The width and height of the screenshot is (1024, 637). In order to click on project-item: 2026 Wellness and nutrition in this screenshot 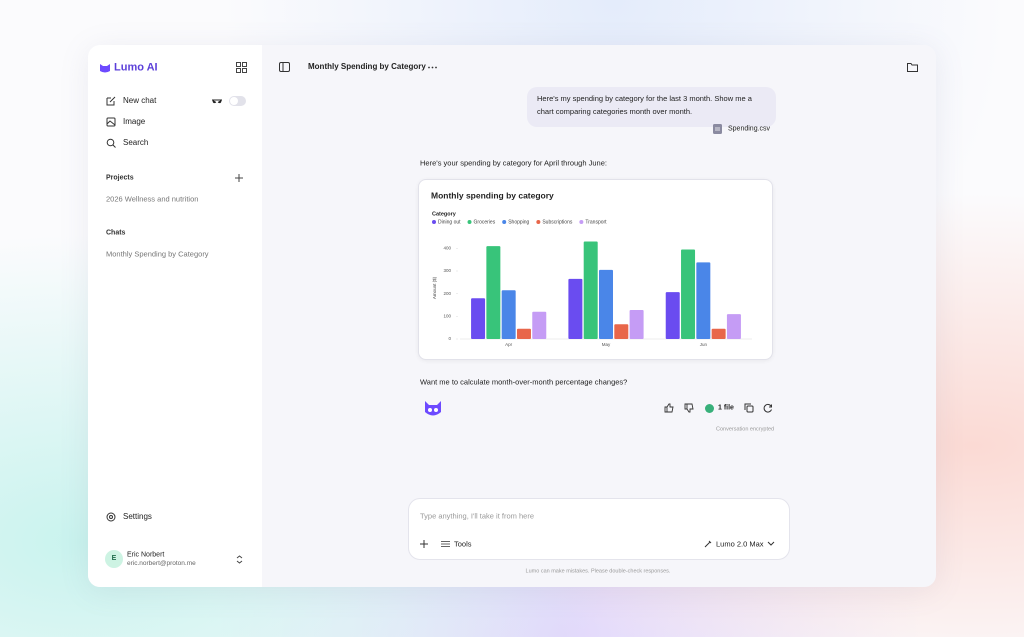, I will do `click(152, 199)`.